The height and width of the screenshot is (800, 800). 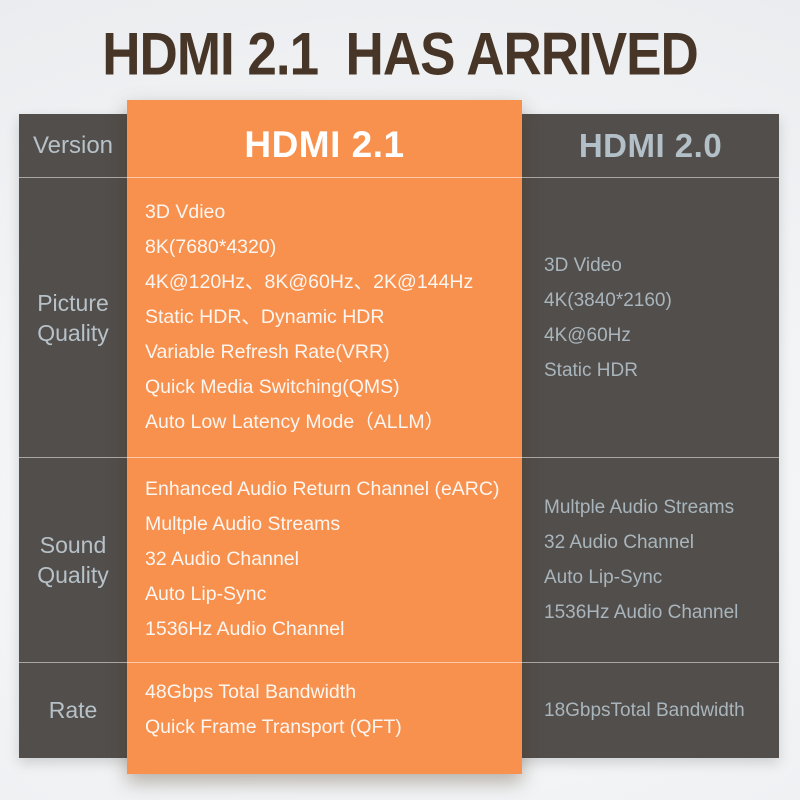 What do you see at coordinates (73, 559) in the screenshot?
I see `sound-quality-row-label: Sound Quality` at bounding box center [73, 559].